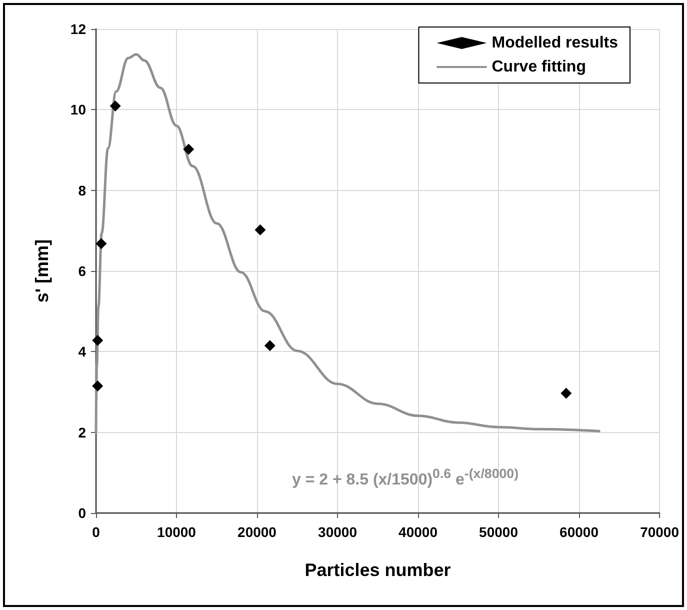  What do you see at coordinates (78, 29) in the screenshot?
I see `y-tick-label: 12` at bounding box center [78, 29].